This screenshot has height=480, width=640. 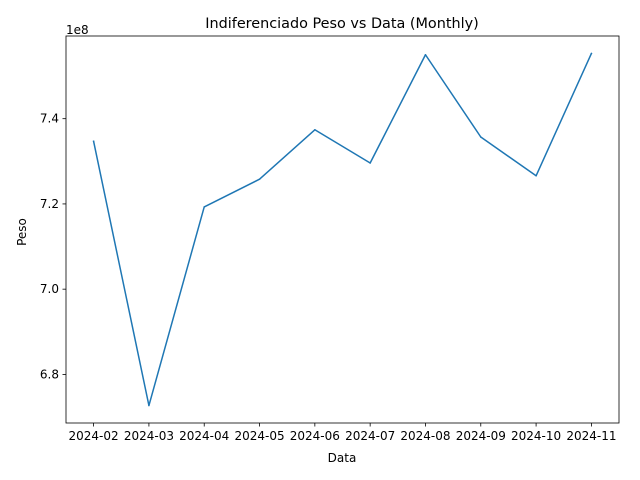 I want to click on y-tick-label: 7.0, so click(x=49, y=289).